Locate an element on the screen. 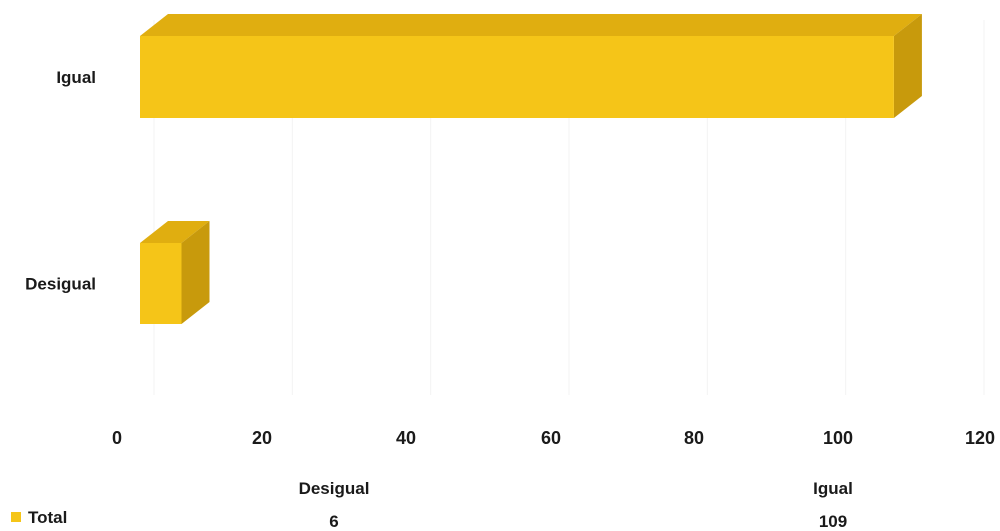  bar-side-face-desigual is located at coordinates (195, 272).